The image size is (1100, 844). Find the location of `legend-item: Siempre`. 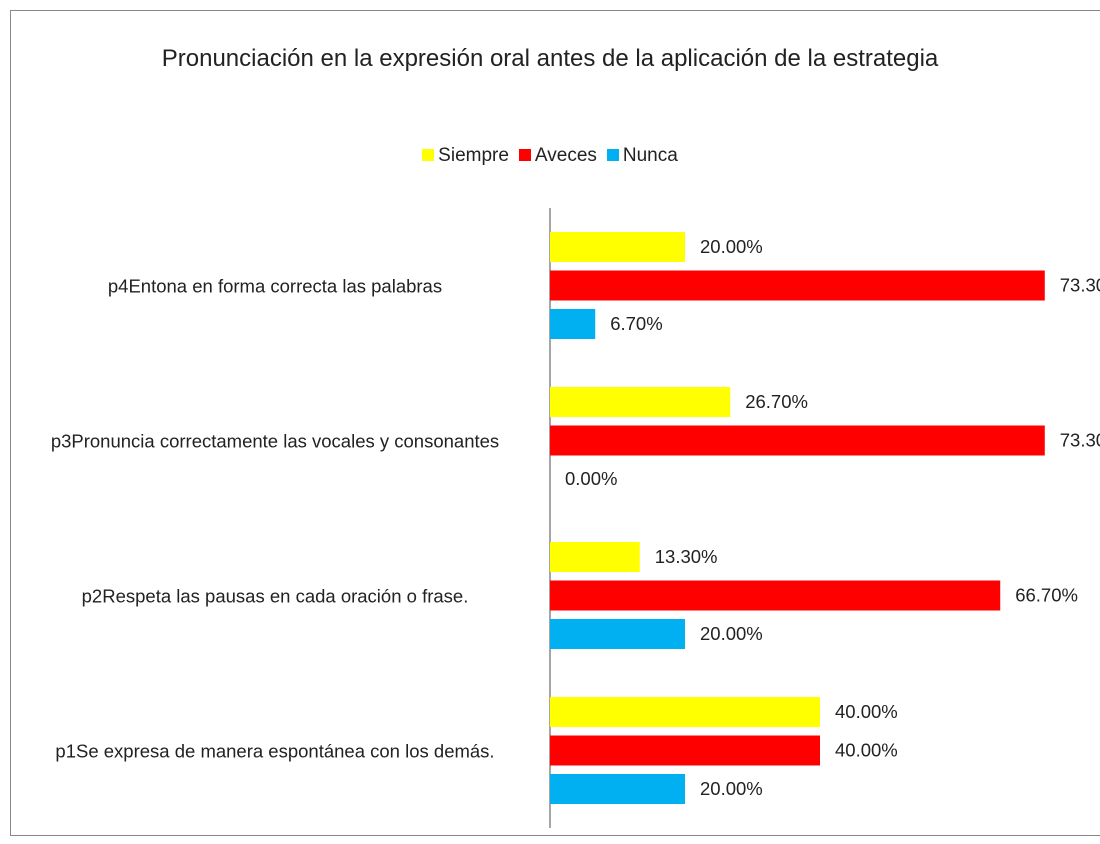

legend-item: Siempre is located at coordinates (465, 156).